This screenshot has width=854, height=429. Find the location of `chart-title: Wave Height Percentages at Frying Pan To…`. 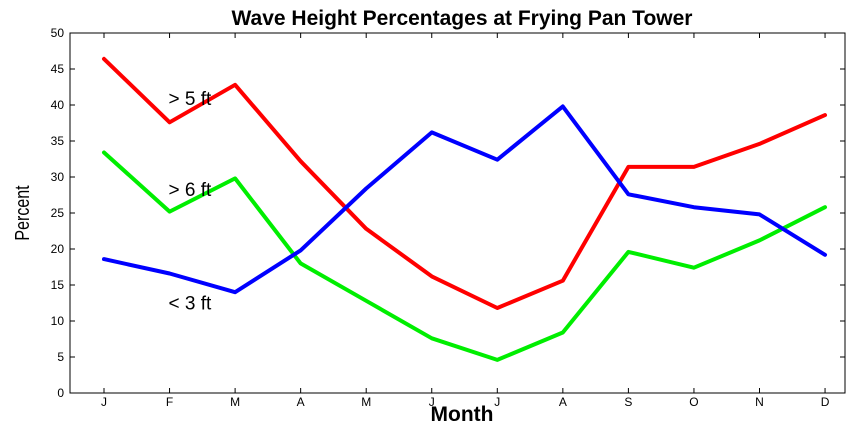

chart-title: Wave Height Percentages at Frying Pan To… is located at coordinates (462, 18).